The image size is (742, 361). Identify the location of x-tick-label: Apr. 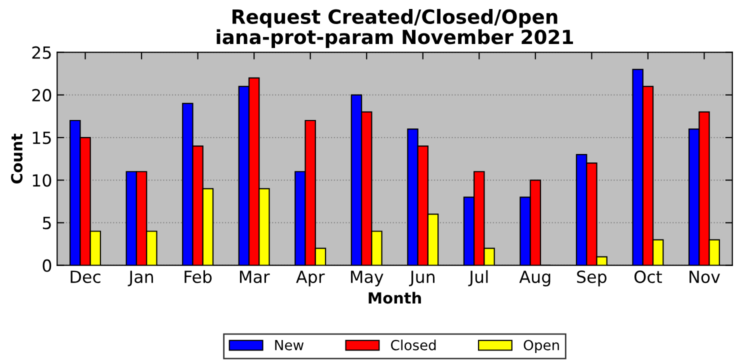
(310, 278).